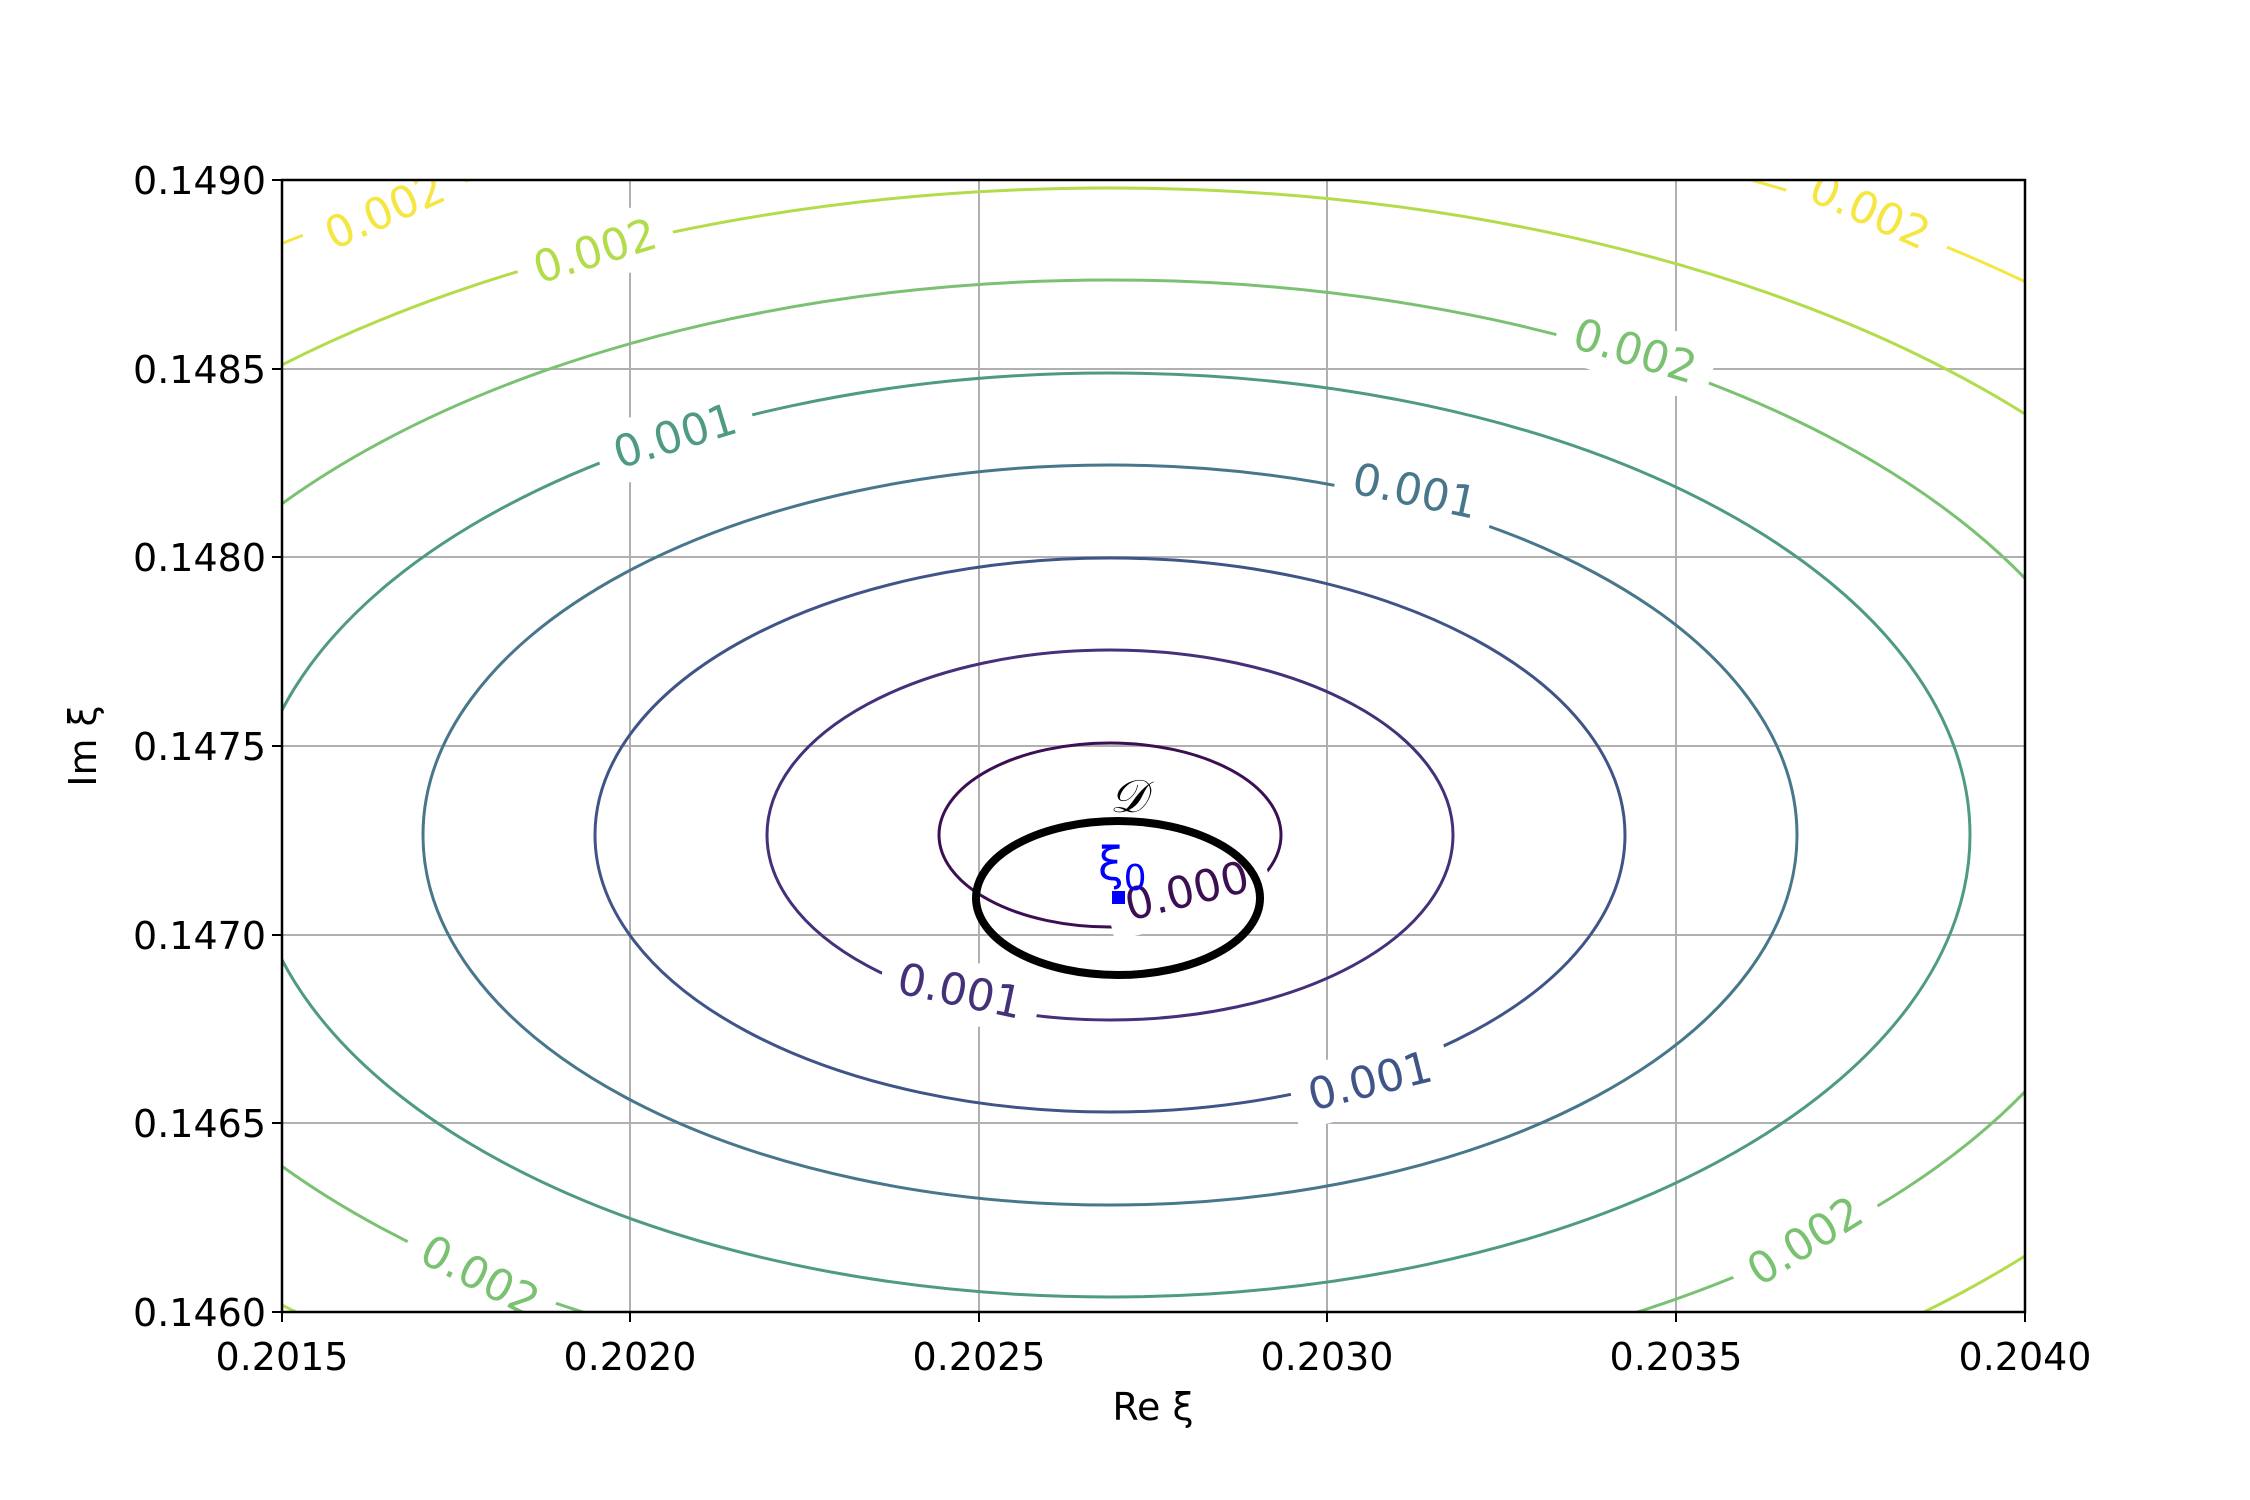  Describe the element at coordinates (630, 1357) in the screenshot. I see `x-tick-label: 0.2020` at that location.